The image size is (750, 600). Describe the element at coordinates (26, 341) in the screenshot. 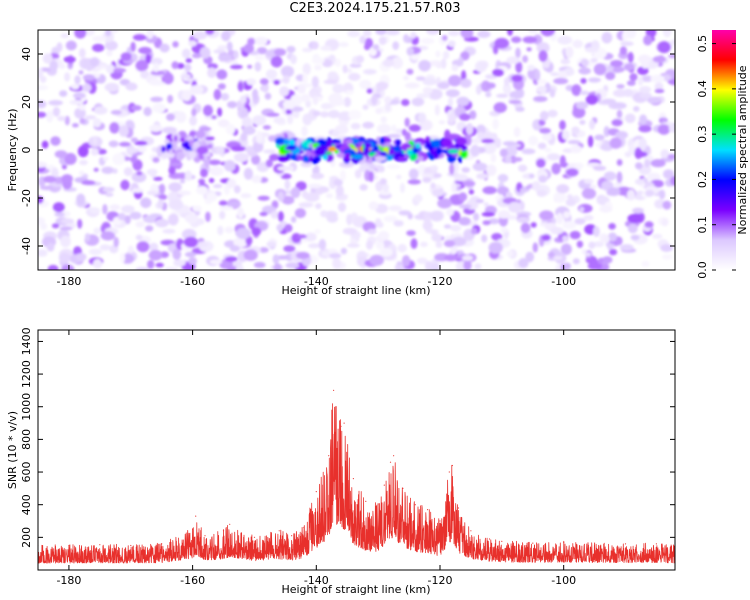

I see `snr-ytick-label: 1400` at that location.